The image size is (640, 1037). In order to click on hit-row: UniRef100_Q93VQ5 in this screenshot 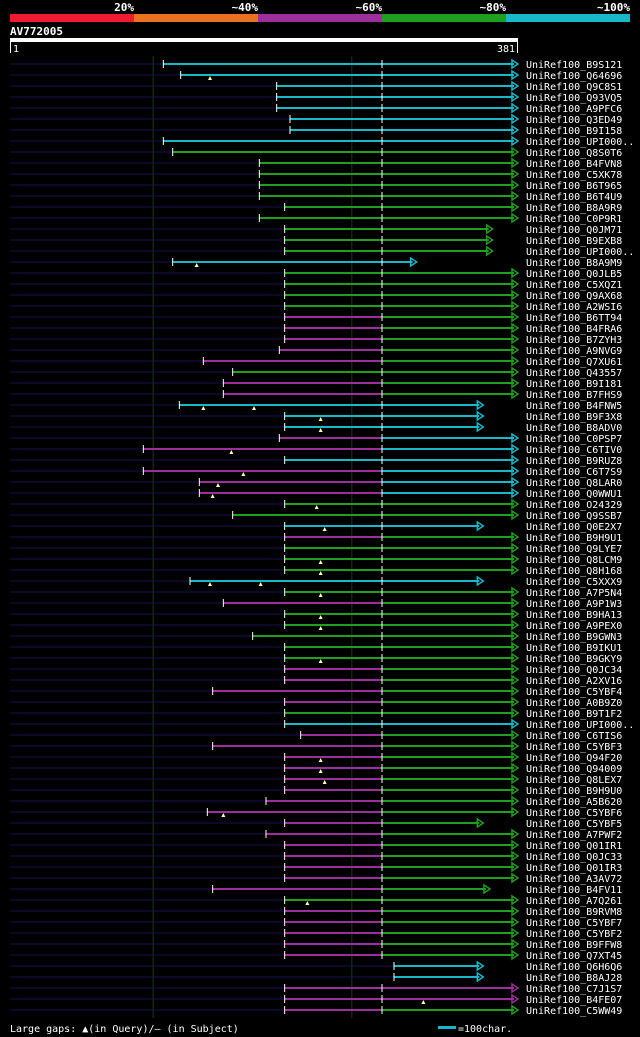, I will do `click(316, 97)`.